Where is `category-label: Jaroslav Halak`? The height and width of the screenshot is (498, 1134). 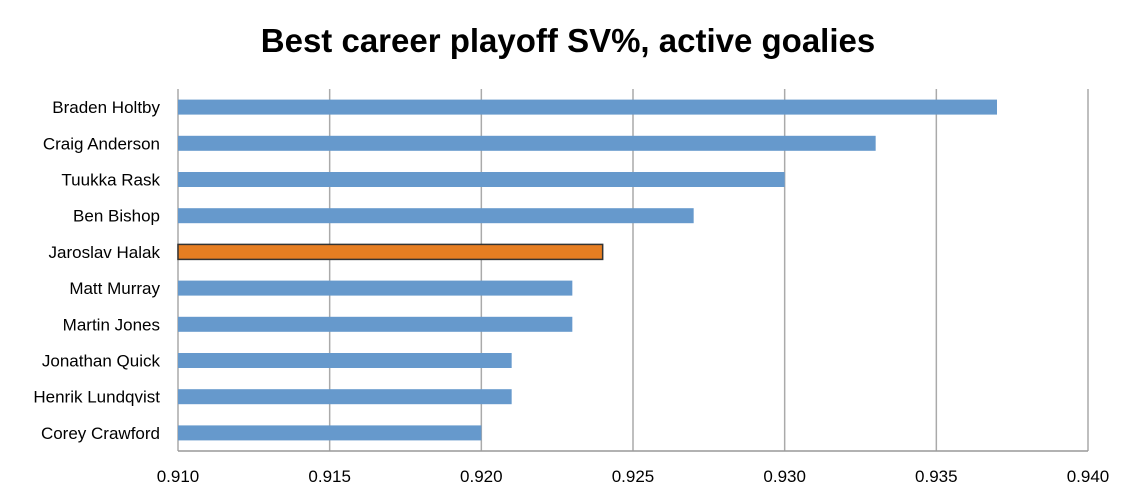 category-label: Jaroslav Halak is located at coordinates (105, 252).